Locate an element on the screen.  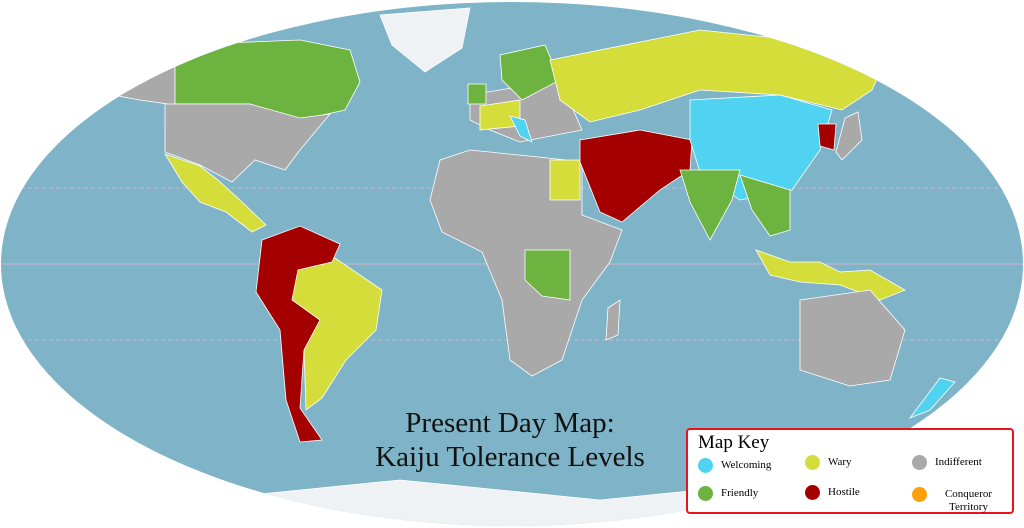
legend-item-friendly: Friendly is located at coordinates (728, 493).